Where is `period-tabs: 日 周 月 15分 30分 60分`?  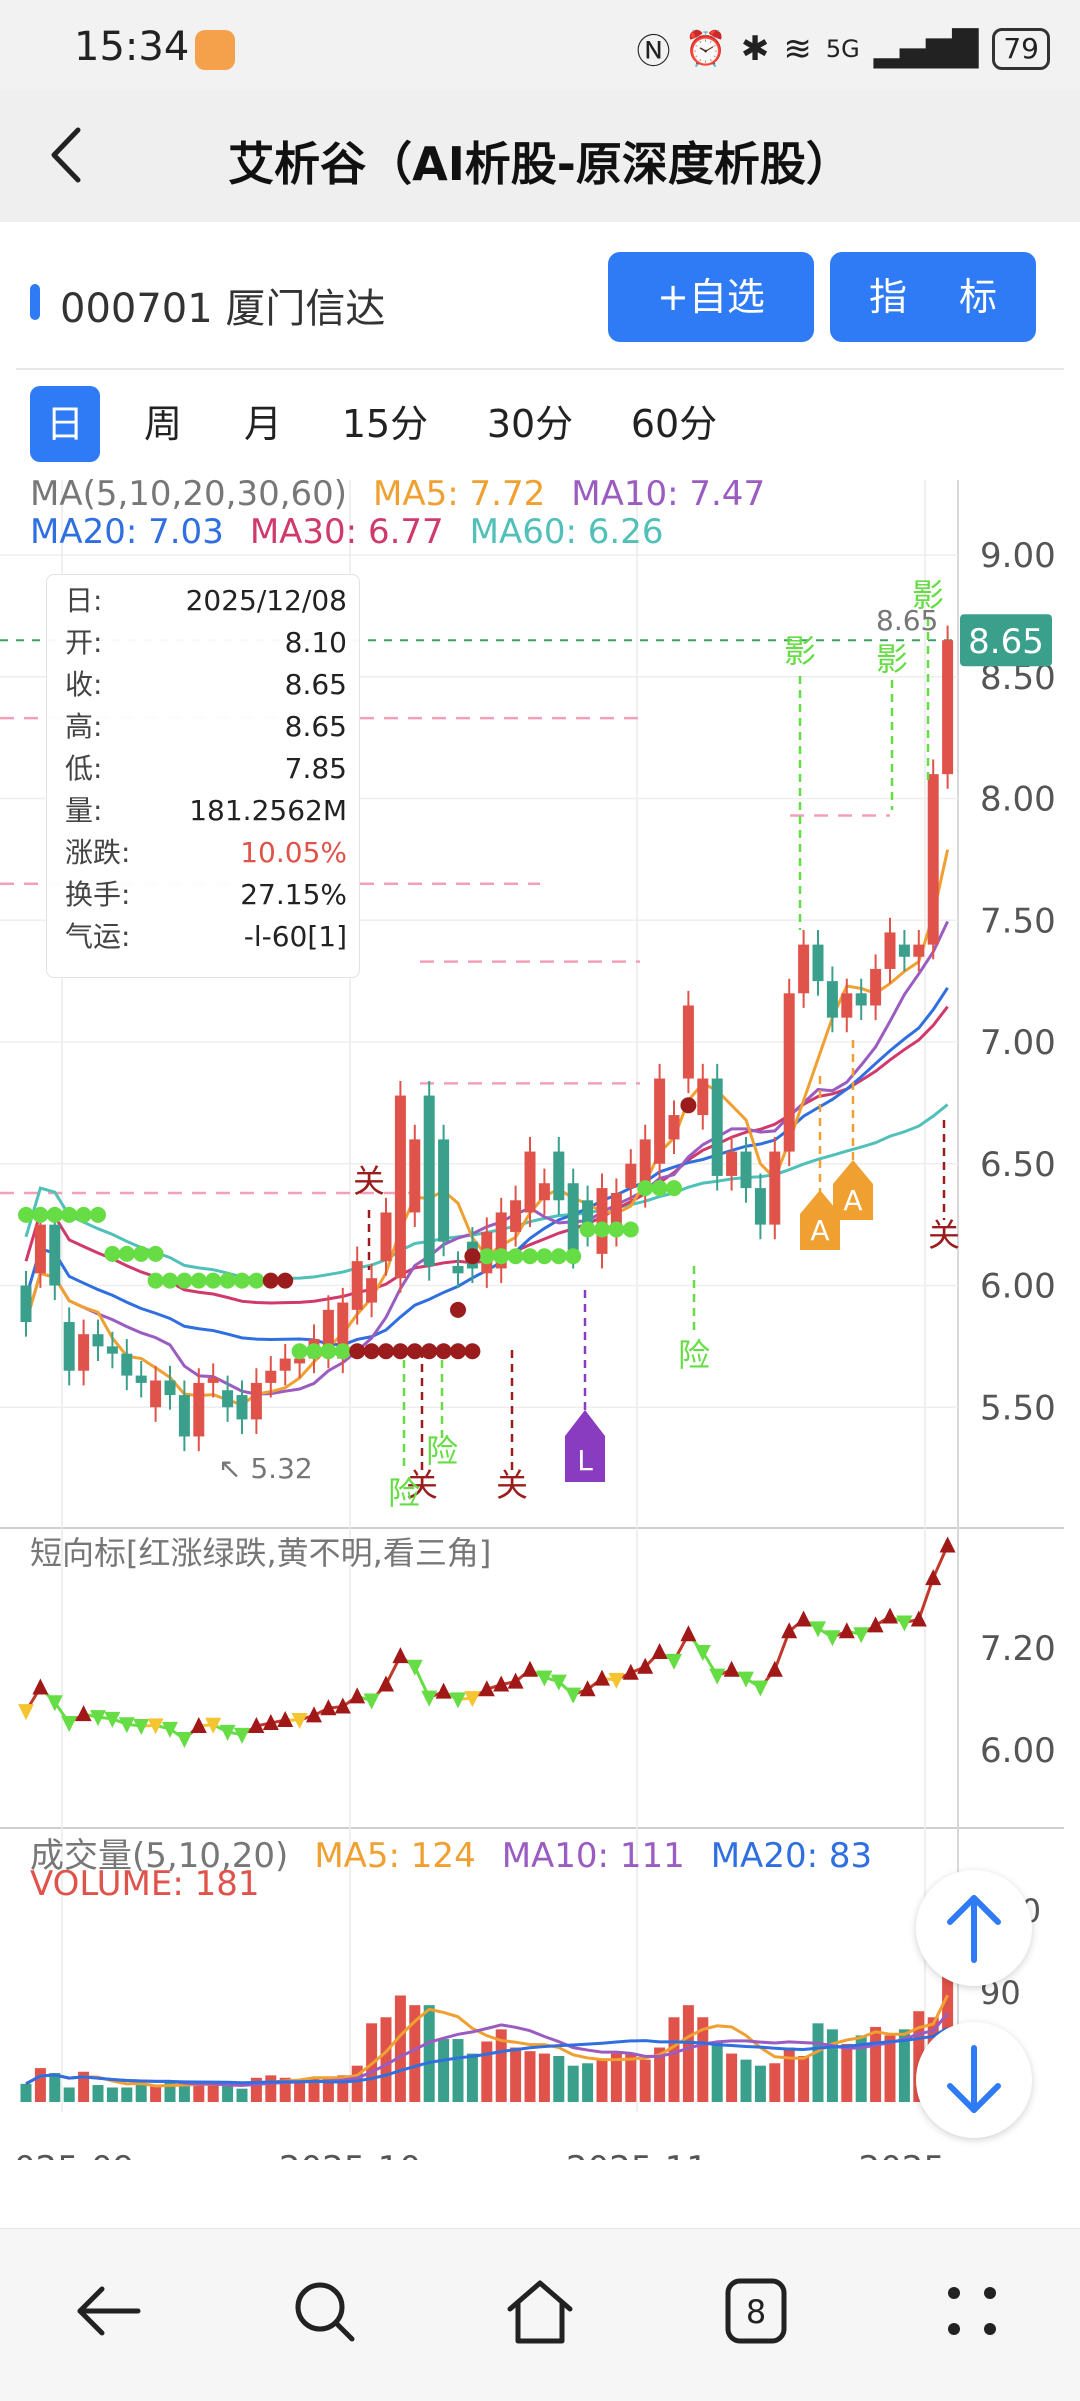
period-tabs: 日 周 月 15分 30分 60分 is located at coordinates (540, 425).